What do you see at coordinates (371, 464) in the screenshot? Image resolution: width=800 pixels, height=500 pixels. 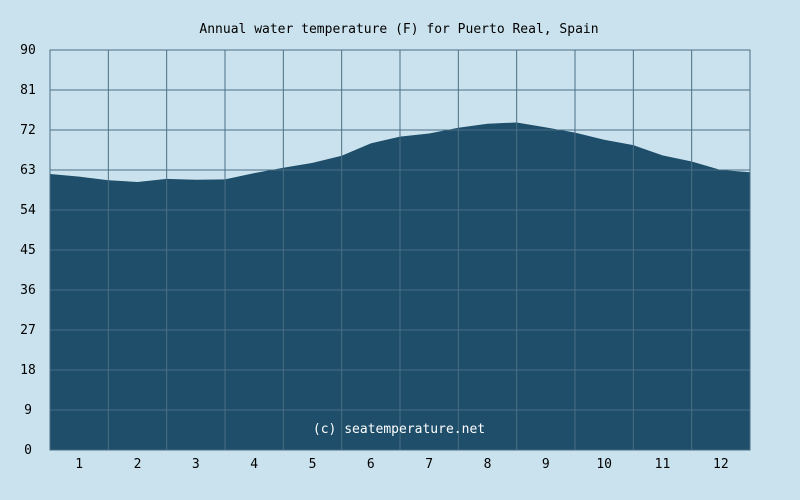 I see `x-tick-label: 6` at bounding box center [371, 464].